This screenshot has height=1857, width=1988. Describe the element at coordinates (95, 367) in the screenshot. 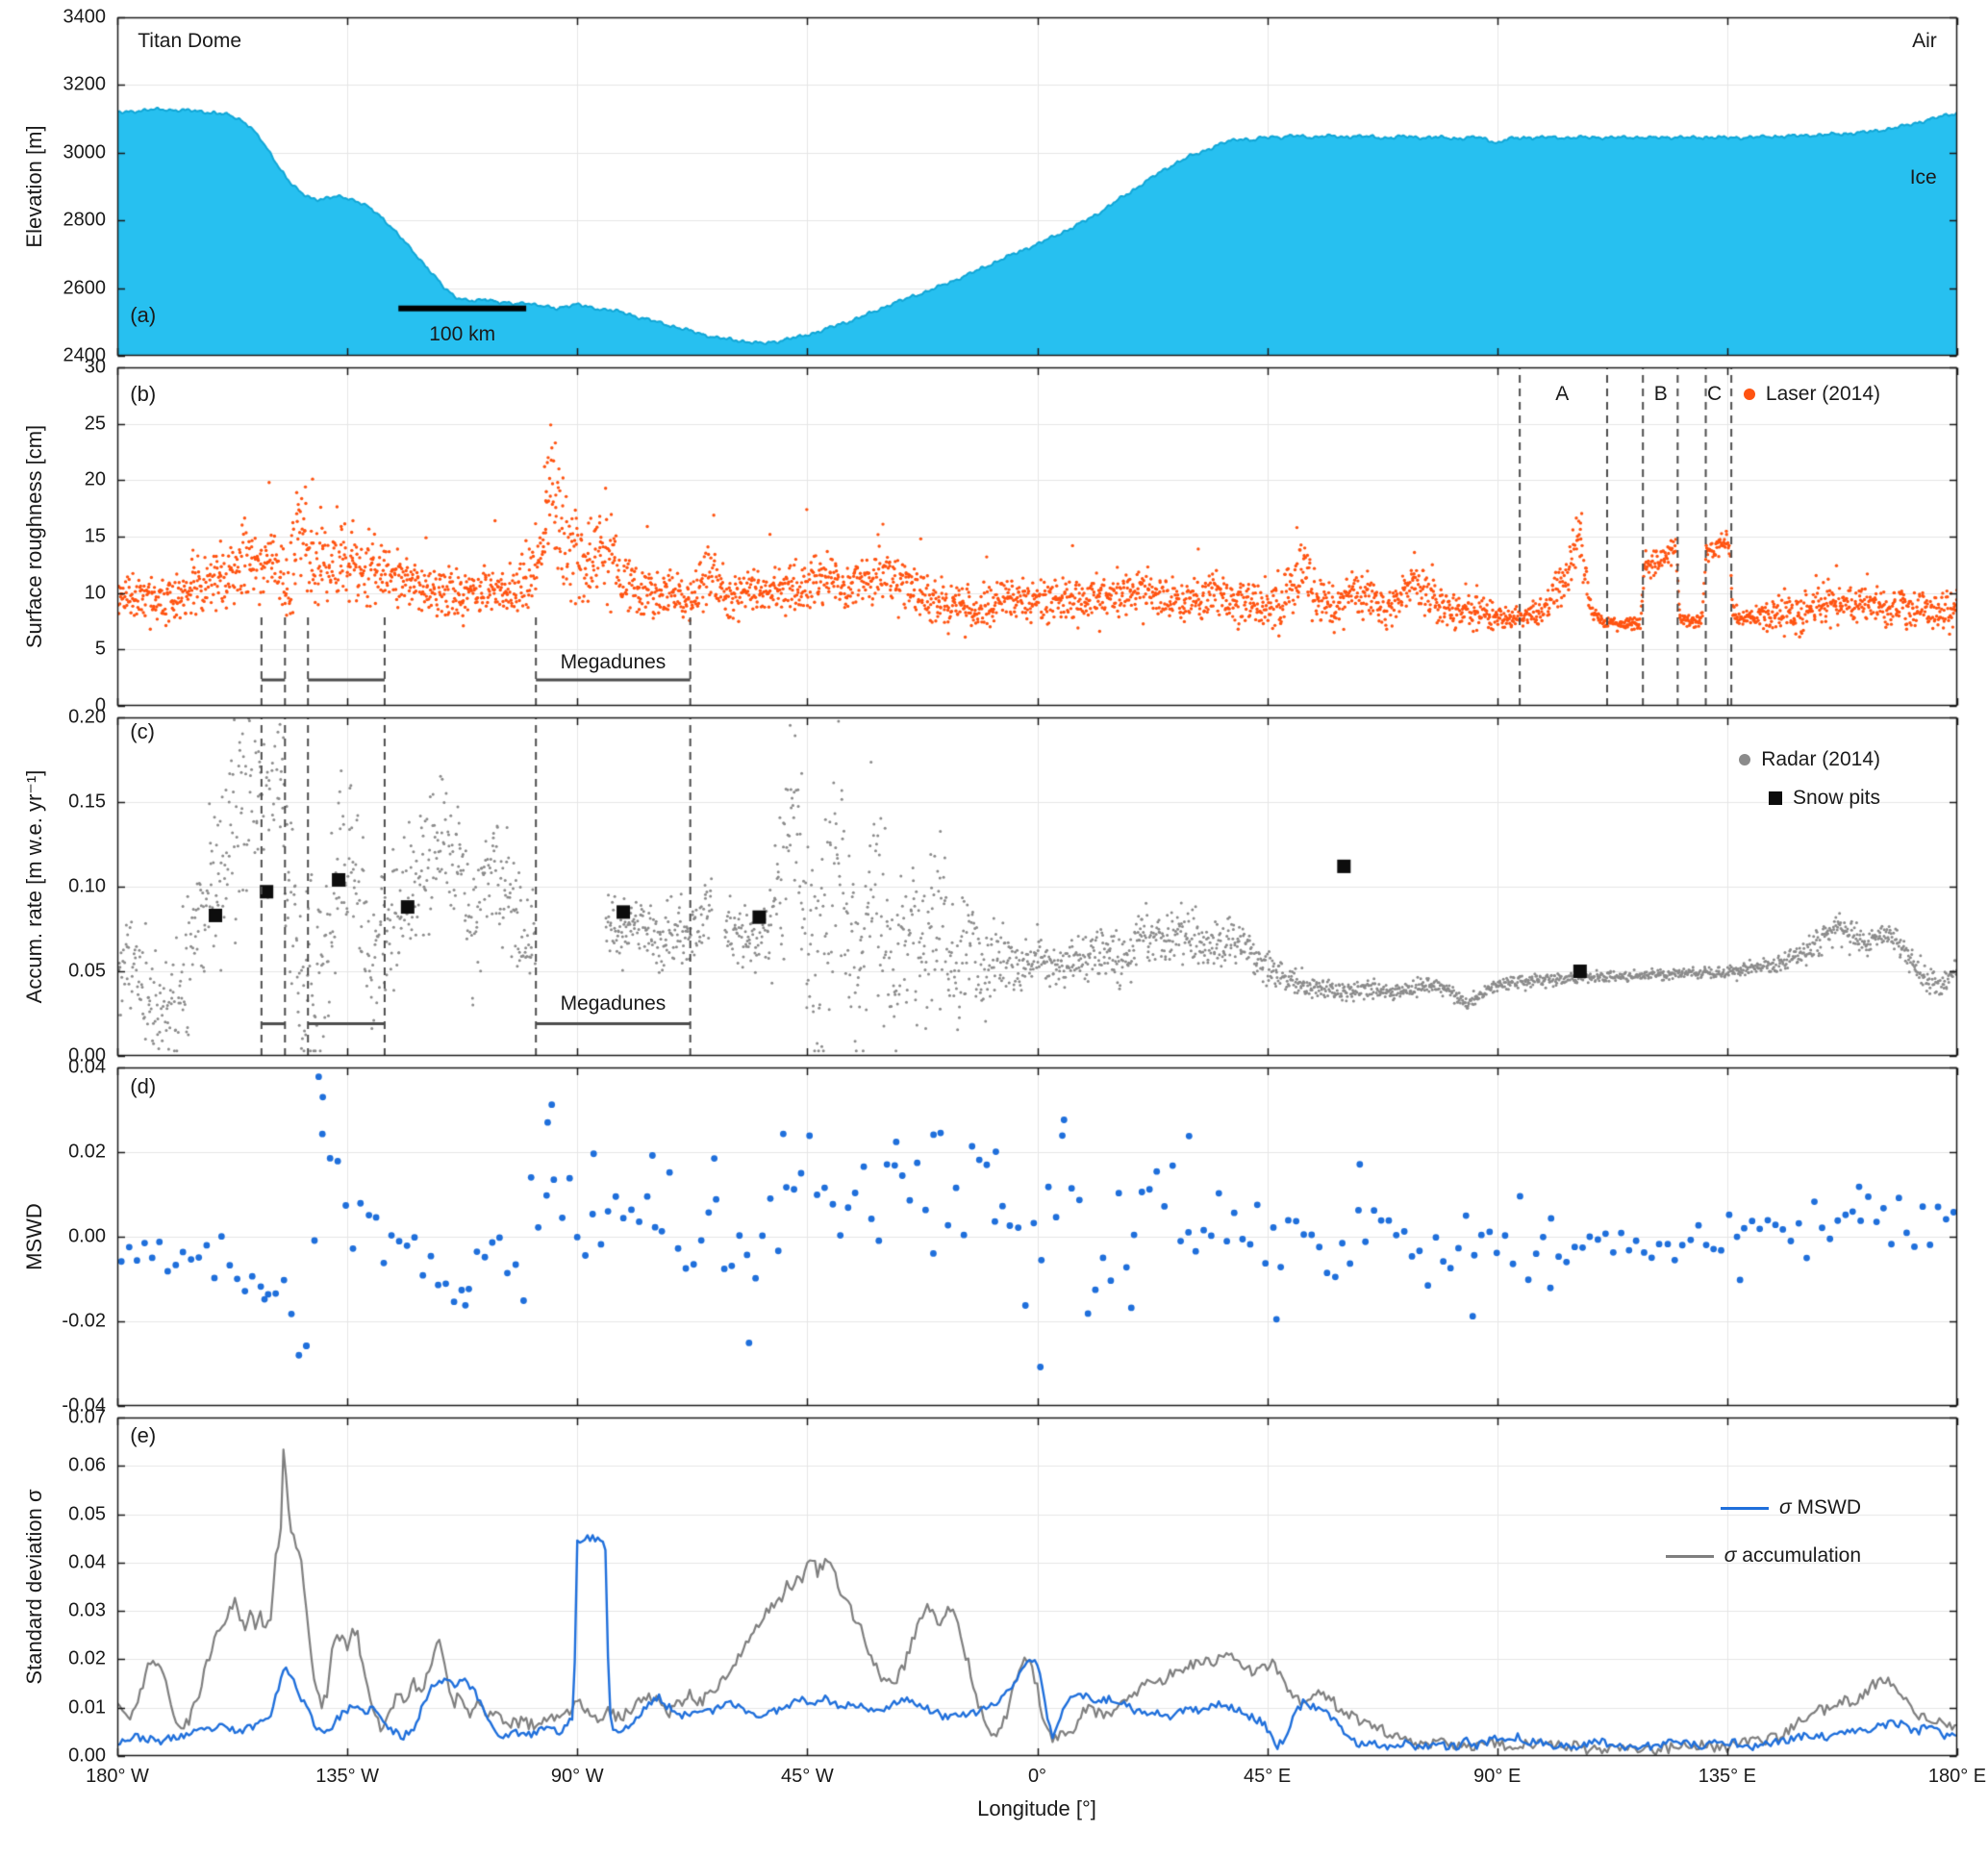

I see `y-tick-label: 30` at that location.